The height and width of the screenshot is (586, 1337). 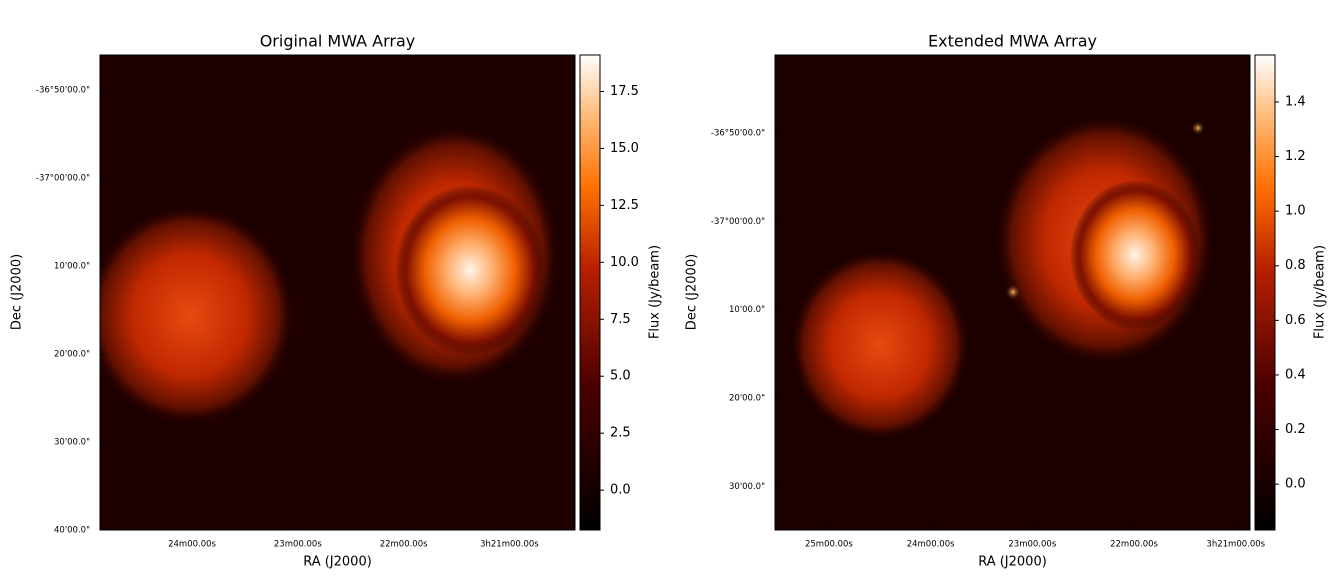 What do you see at coordinates (829, 545) in the screenshot?
I see `x-tick-label: 25m00.00s` at bounding box center [829, 545].